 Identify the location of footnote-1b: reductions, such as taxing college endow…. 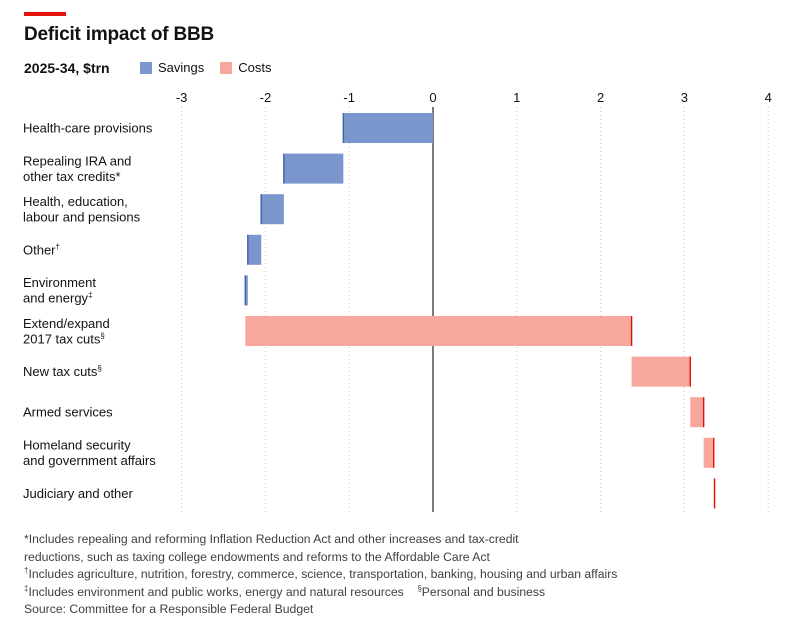
(257, 556).